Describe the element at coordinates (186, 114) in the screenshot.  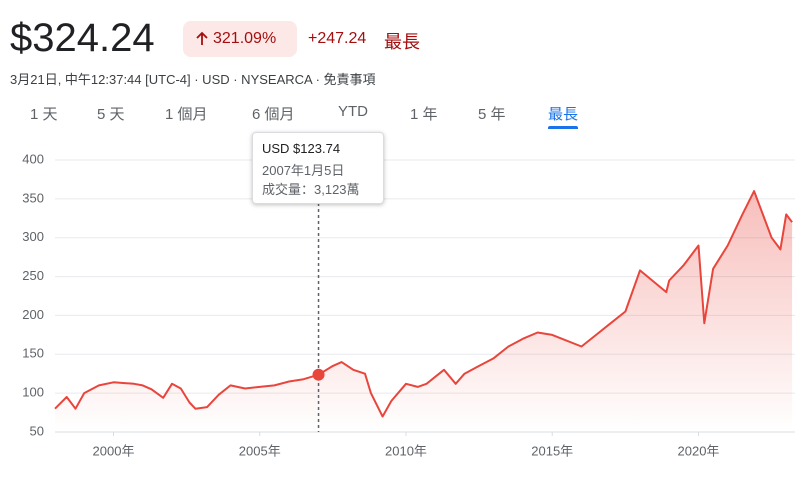
I see `tab: 1 個月` at that location.